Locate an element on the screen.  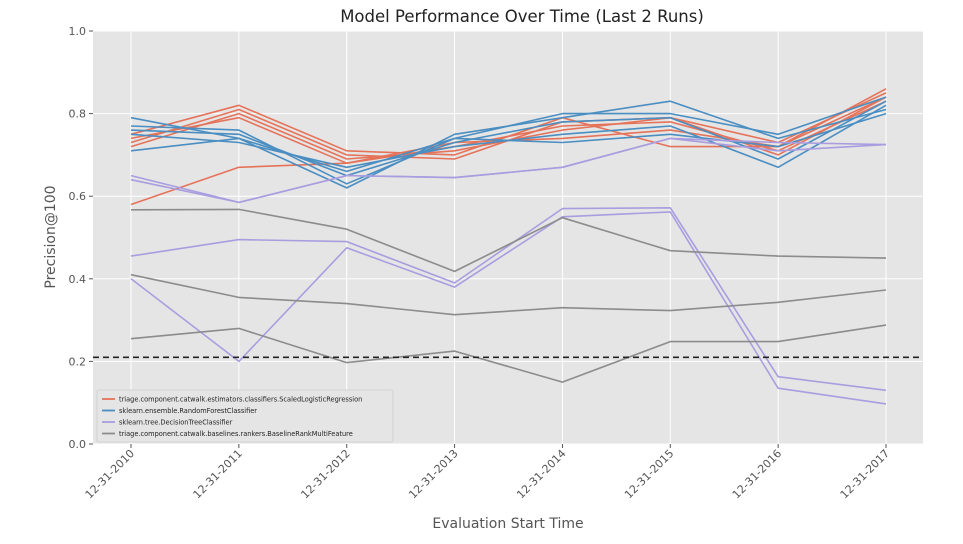
y-tick-label: 0.8 is located at coordinates (78, 114).